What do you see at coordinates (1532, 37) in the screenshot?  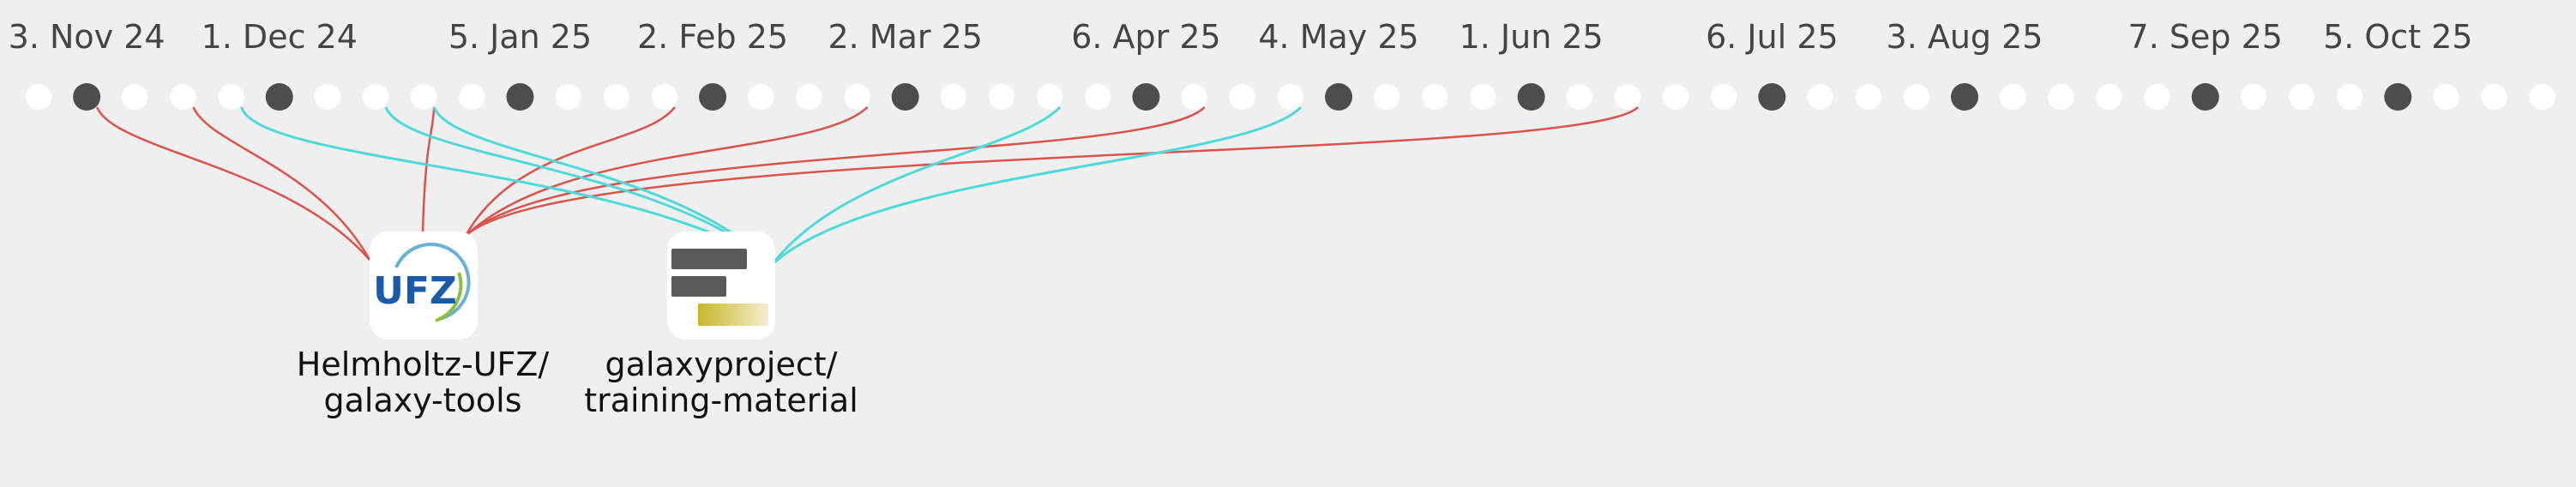 I see `date-label: 1. Jun 25` at bounding box center [1532, 37].